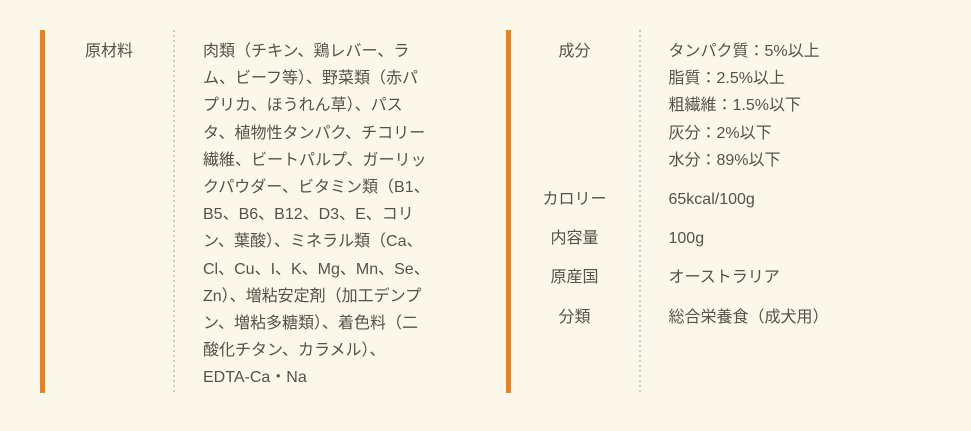  I want to click on calories-value: 65kcal/100g, so click(711, 199).